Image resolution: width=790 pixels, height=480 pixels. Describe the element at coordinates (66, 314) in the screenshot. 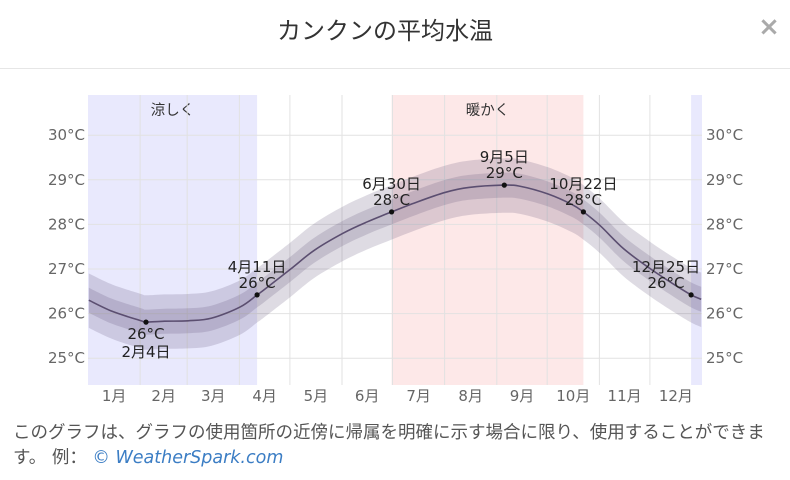

I see `y-tick-label-left: 26°C` at that location.